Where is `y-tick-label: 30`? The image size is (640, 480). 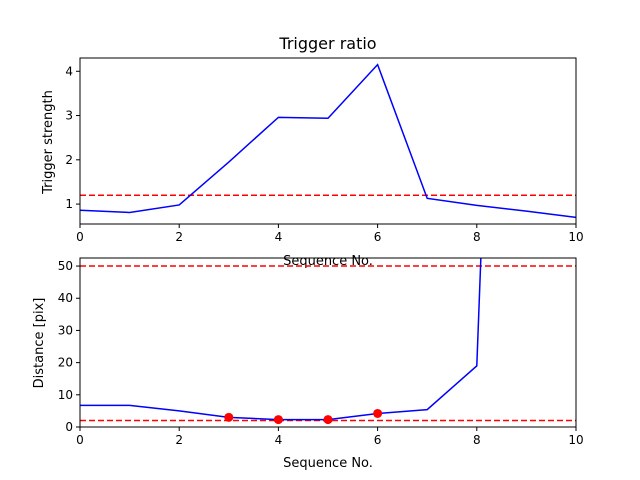
y-tick-label: 30 is located at coordinates (65, 330).